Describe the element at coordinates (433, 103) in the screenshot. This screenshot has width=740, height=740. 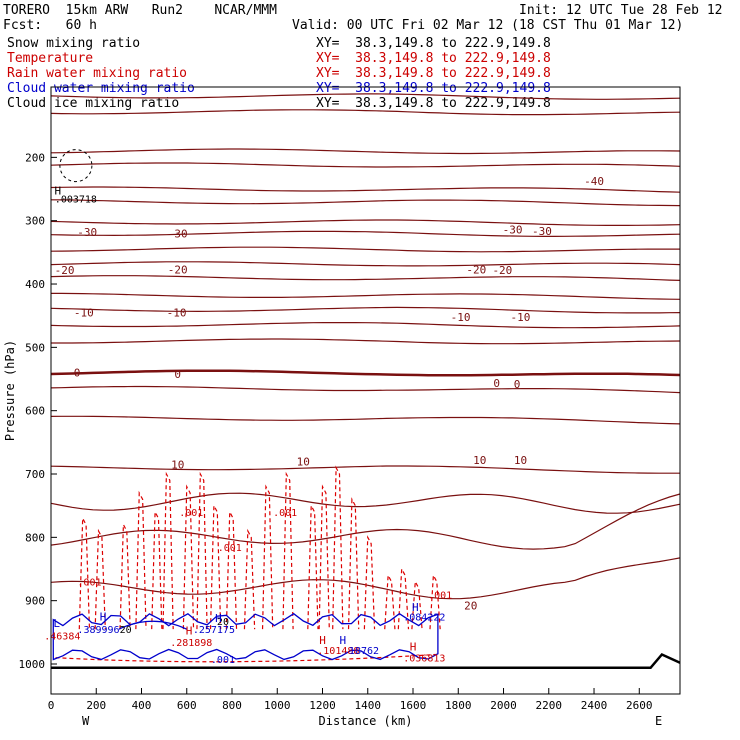
I see `field-xy-cloud-ice: XY= 38.3,149.8 to 222.9,149.8` at that location.